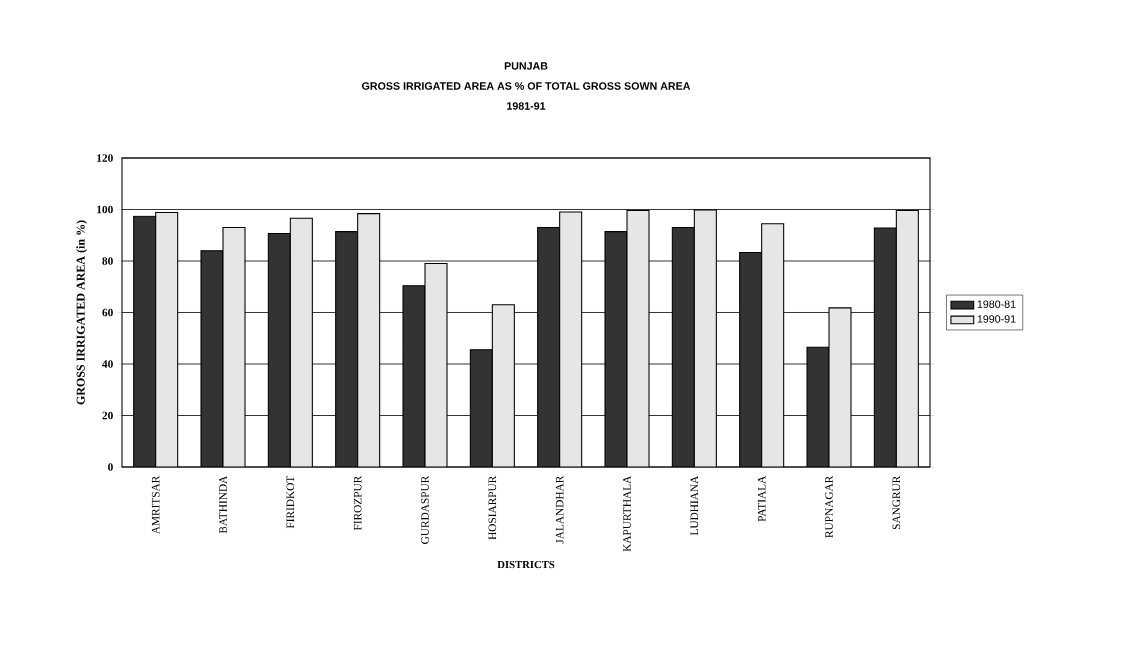 This screenshot has height=669, width=1131. I want to click on y-tick-label: 40, so click(107, 364).